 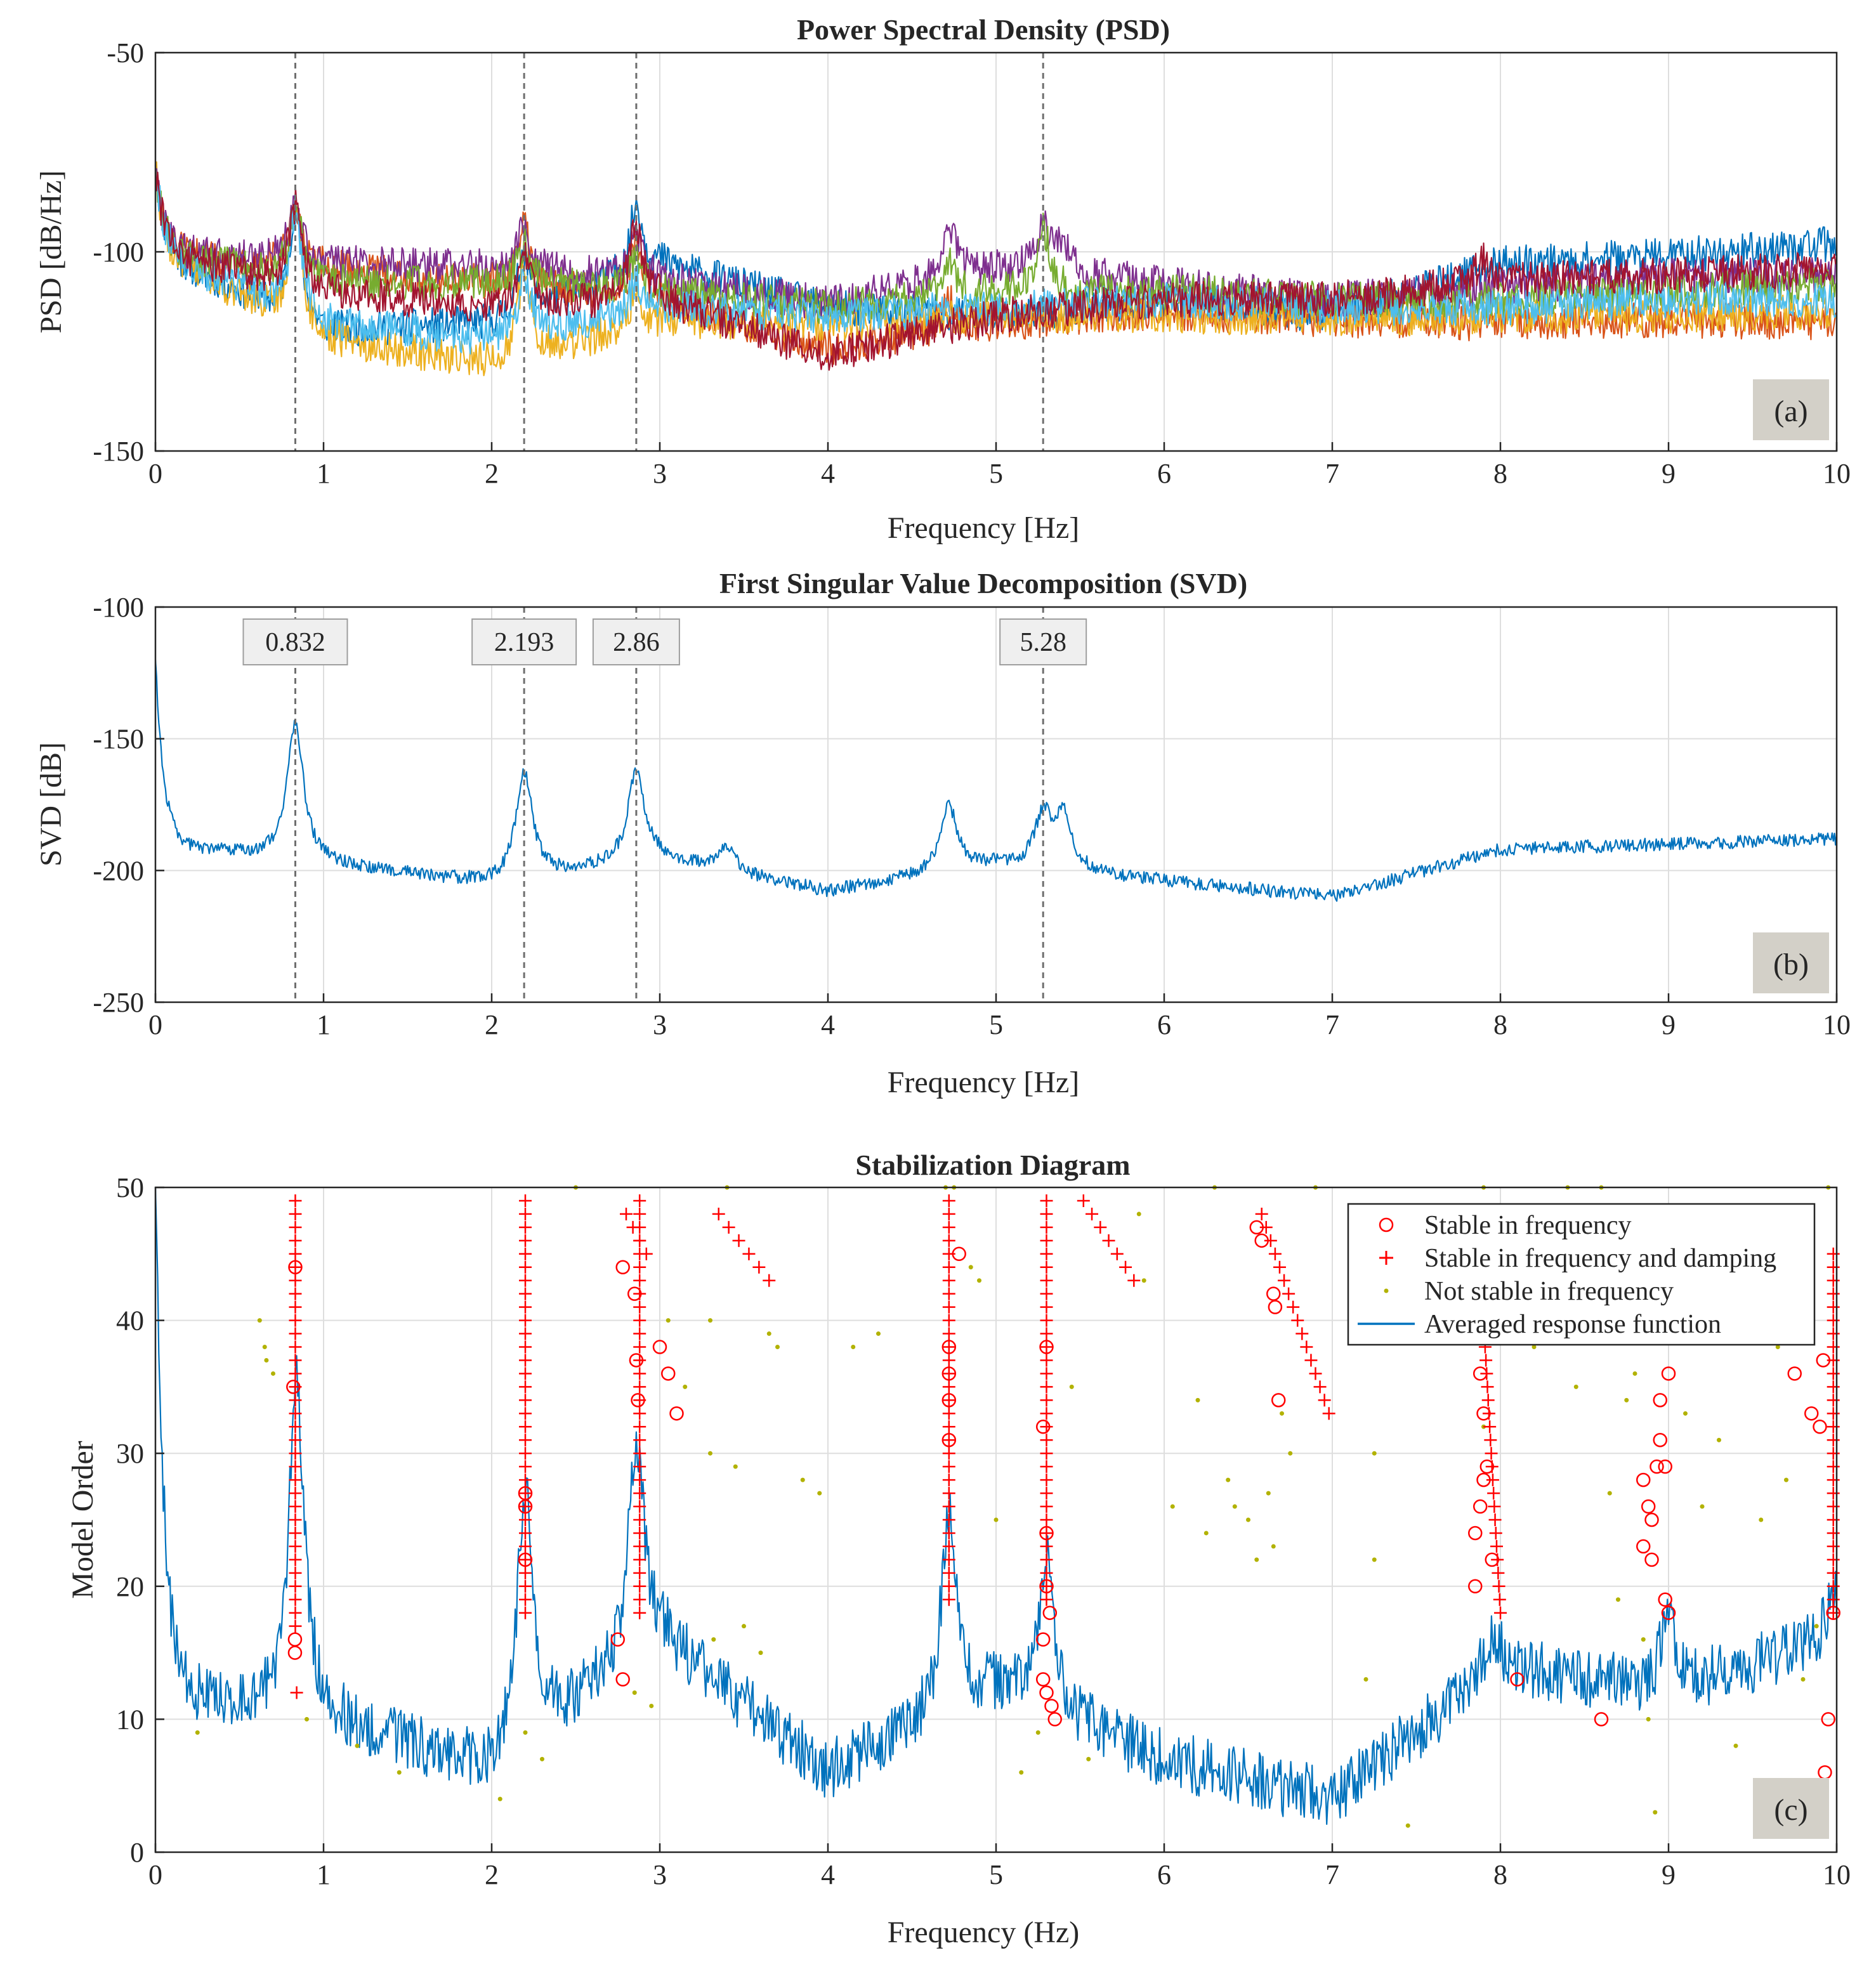 I want to click on legend-averaged-response: Averaged response function, so click(x=1572, y=1324).